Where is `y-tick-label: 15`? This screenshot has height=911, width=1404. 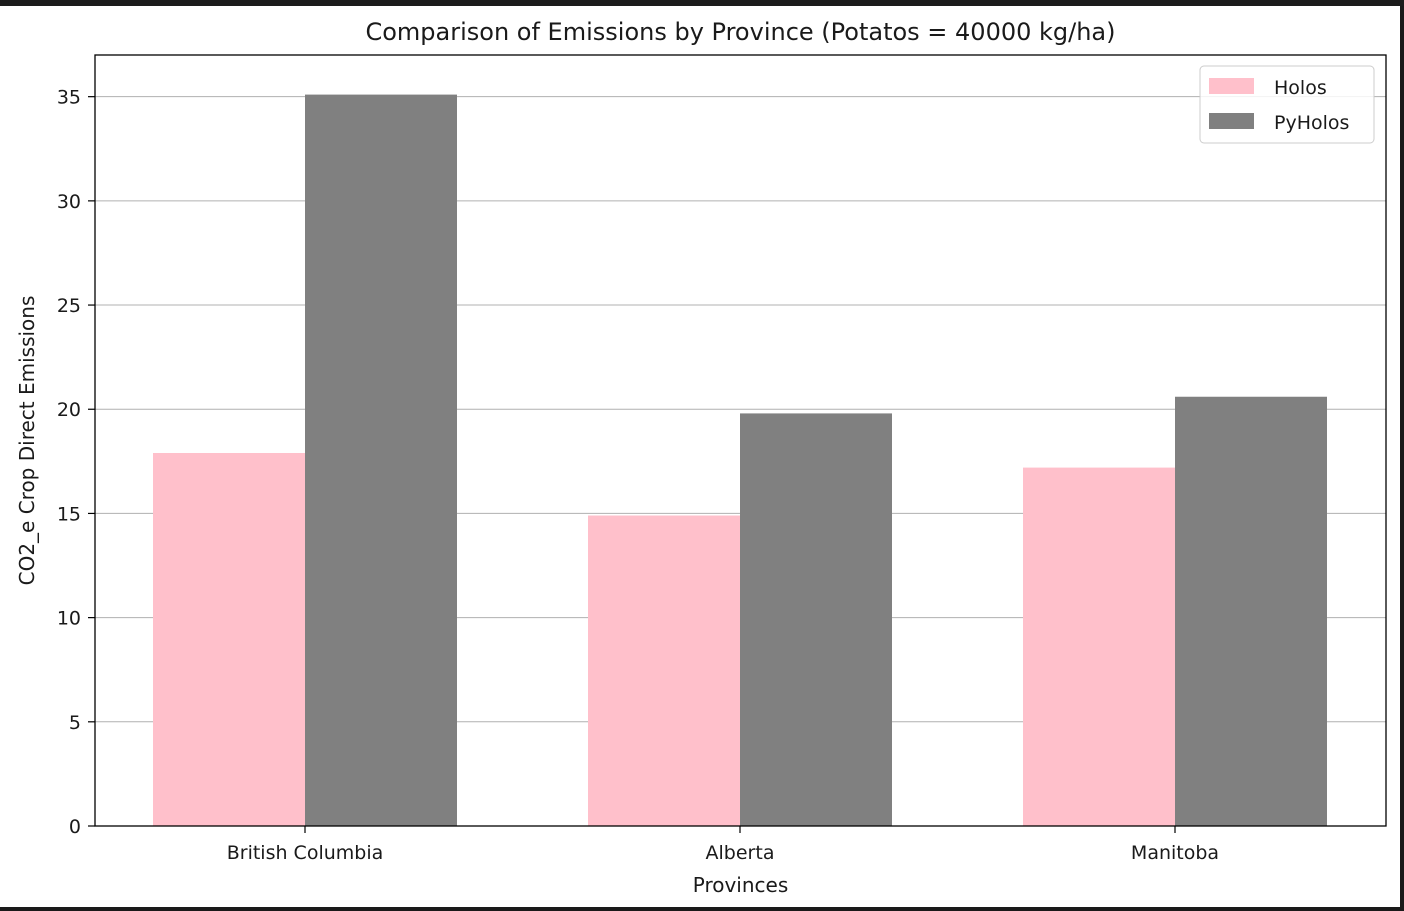
y-tick-label: 15 is located at coordinates (69, 514).